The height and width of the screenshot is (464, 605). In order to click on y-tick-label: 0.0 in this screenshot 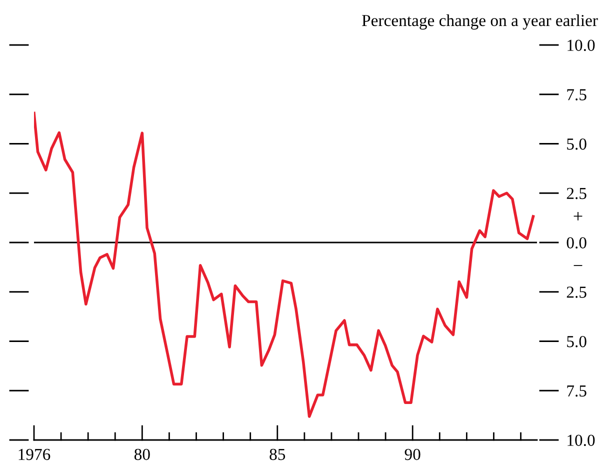, I will do `click(576, 243)`.